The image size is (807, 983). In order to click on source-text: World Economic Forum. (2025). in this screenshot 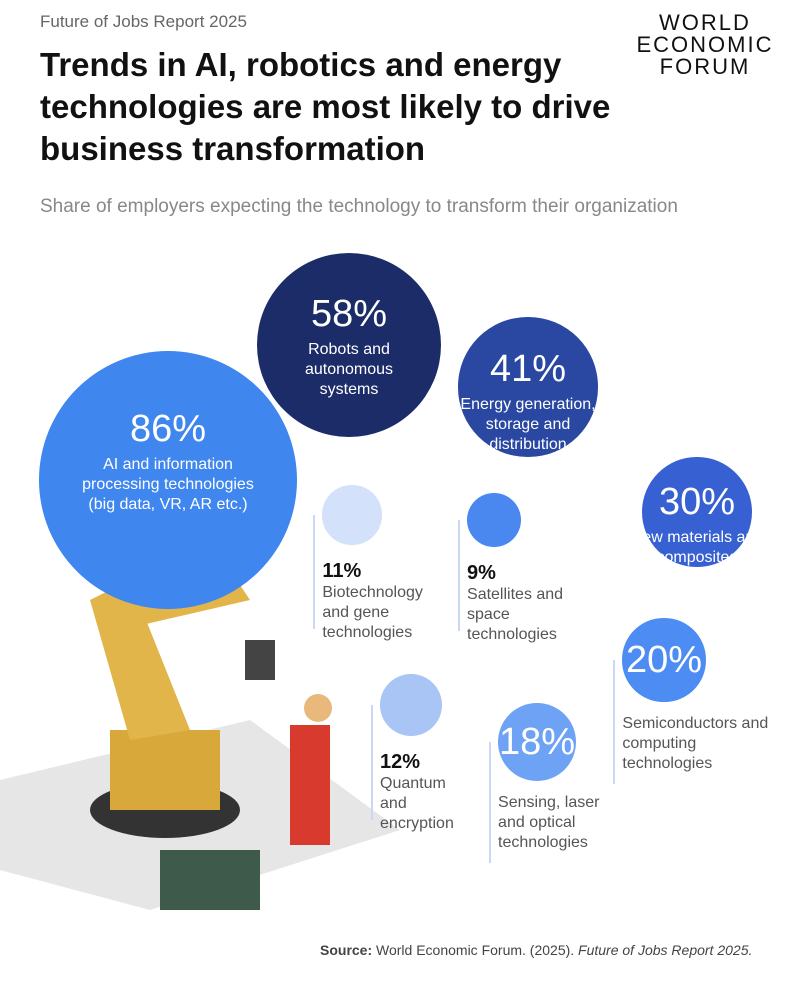, I will do `click(475, 950)`.